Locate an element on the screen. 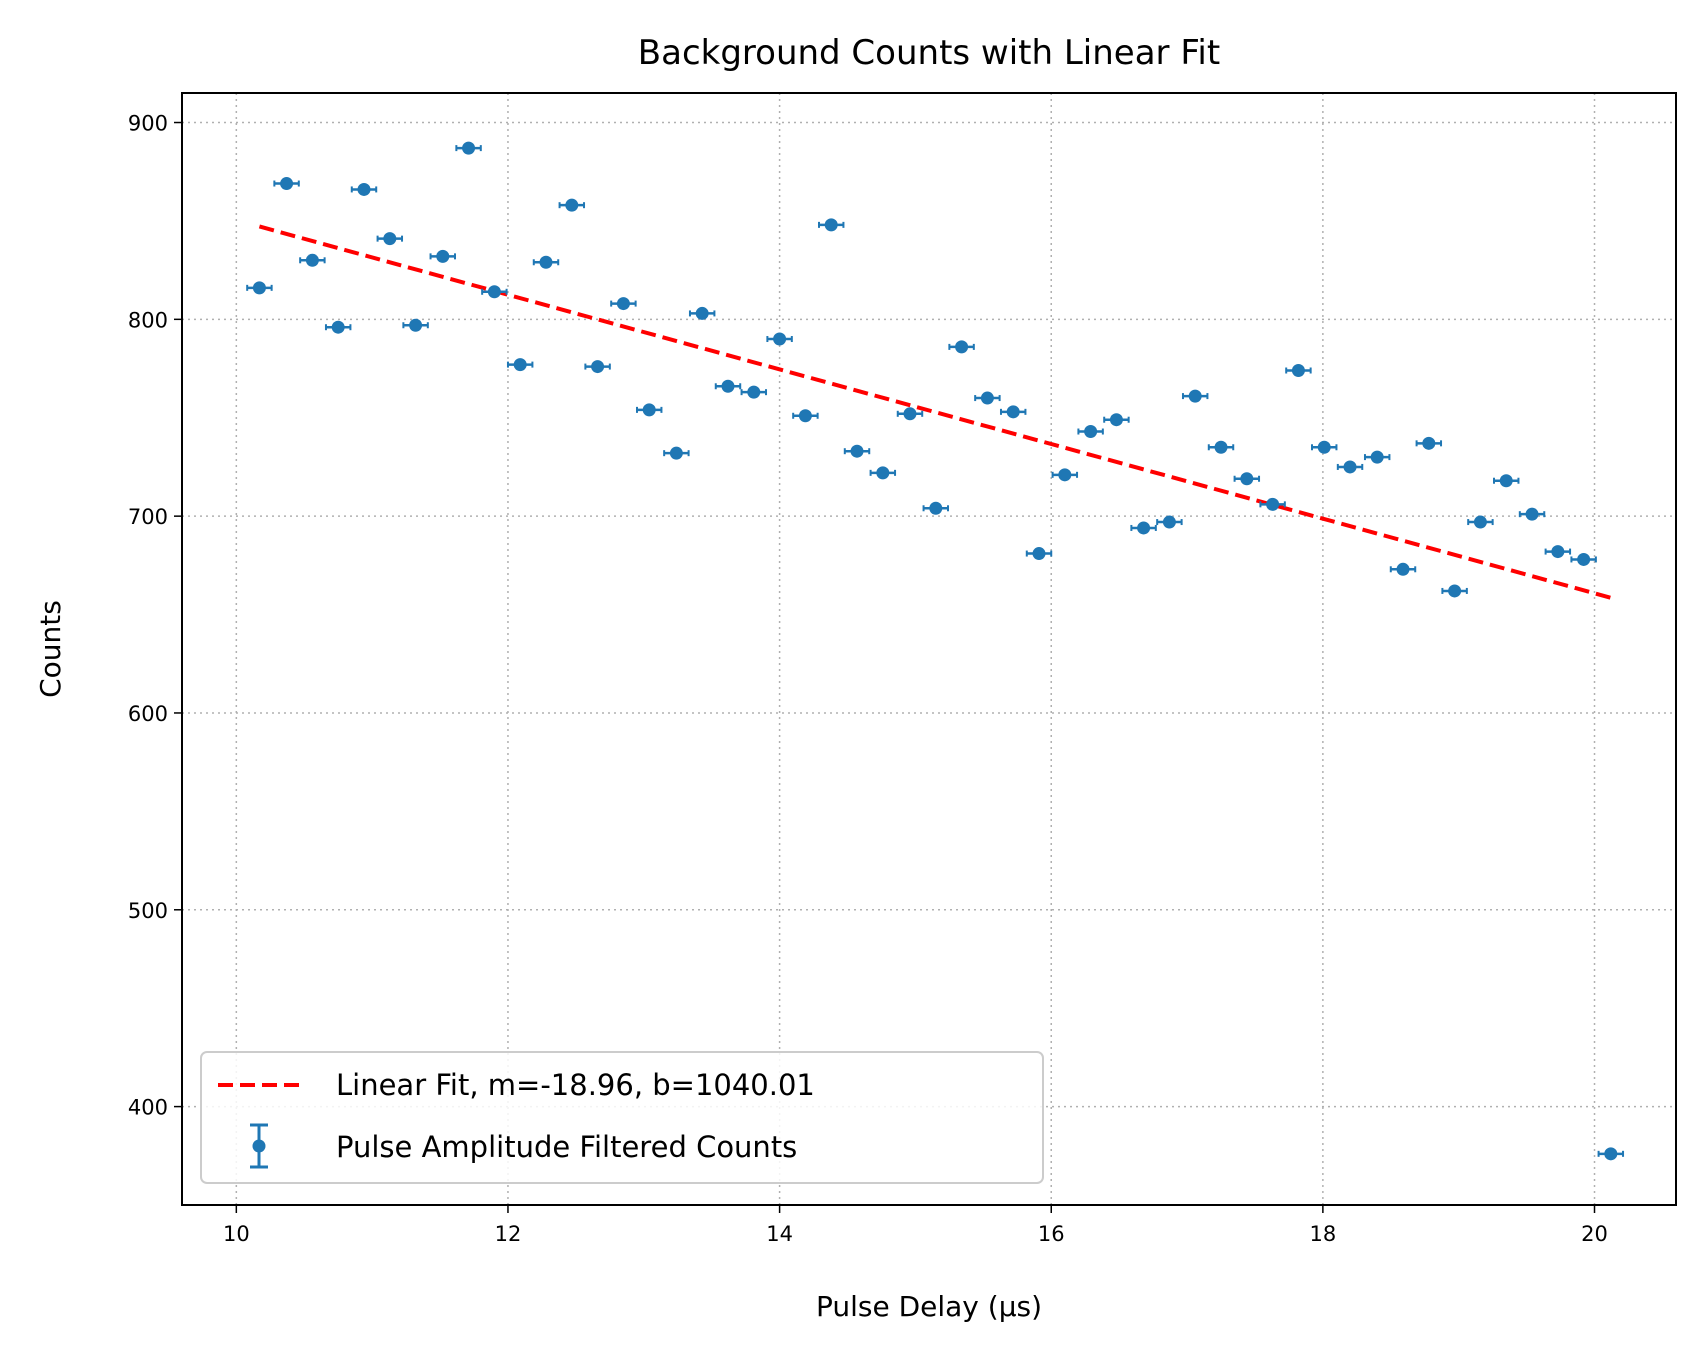 This screenshot has height=1350, width=1697. legend-box is located at coordinates (622, 1117).